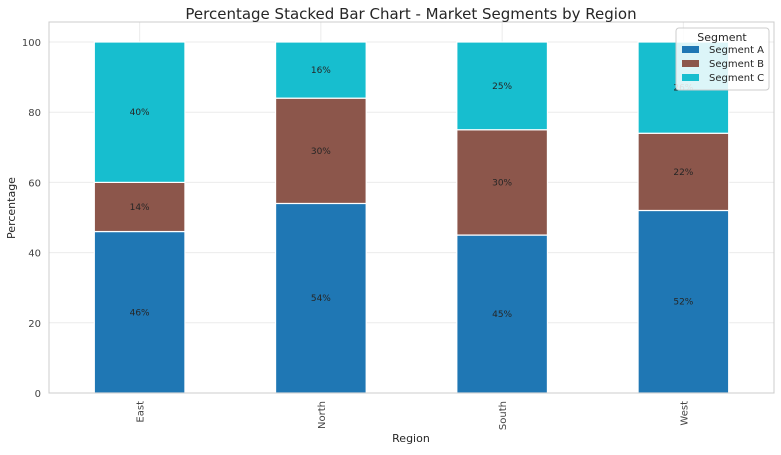 The height and width of the screenshot is (455, 781). I want to click on data-label: 25%, so click(502, 87).